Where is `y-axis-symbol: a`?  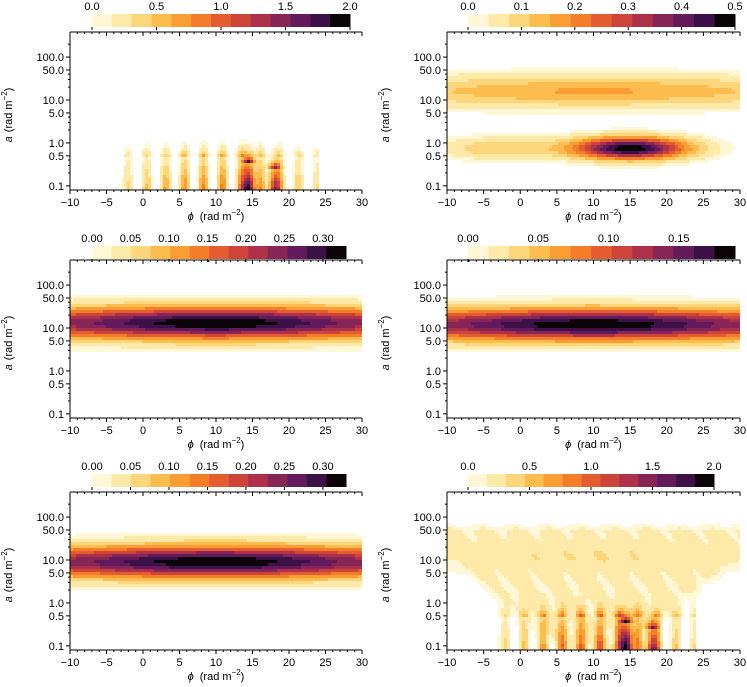 y-axis-symbol: a is located at coordinates (9, 139).